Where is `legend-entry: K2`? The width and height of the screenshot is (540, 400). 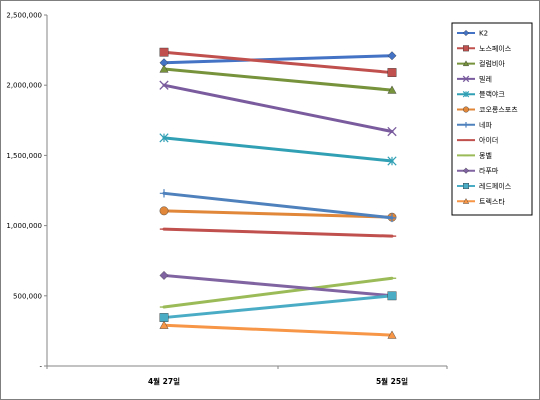
legend-entry: K2 is located at coordinates (472, 34).